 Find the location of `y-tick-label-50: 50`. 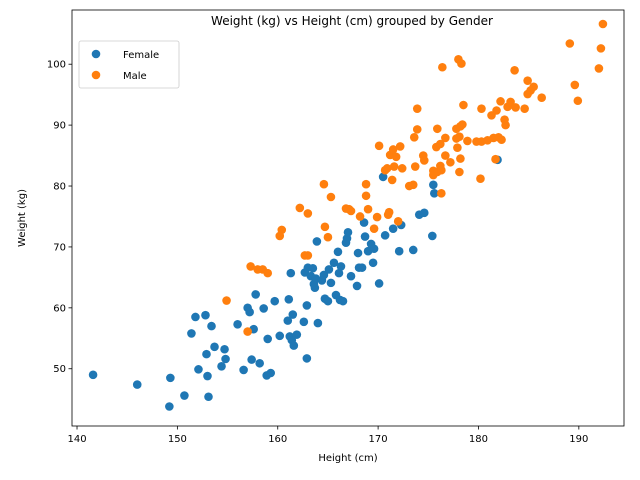

y-tick-label-50: 50 is located at coordinates (59, 369).